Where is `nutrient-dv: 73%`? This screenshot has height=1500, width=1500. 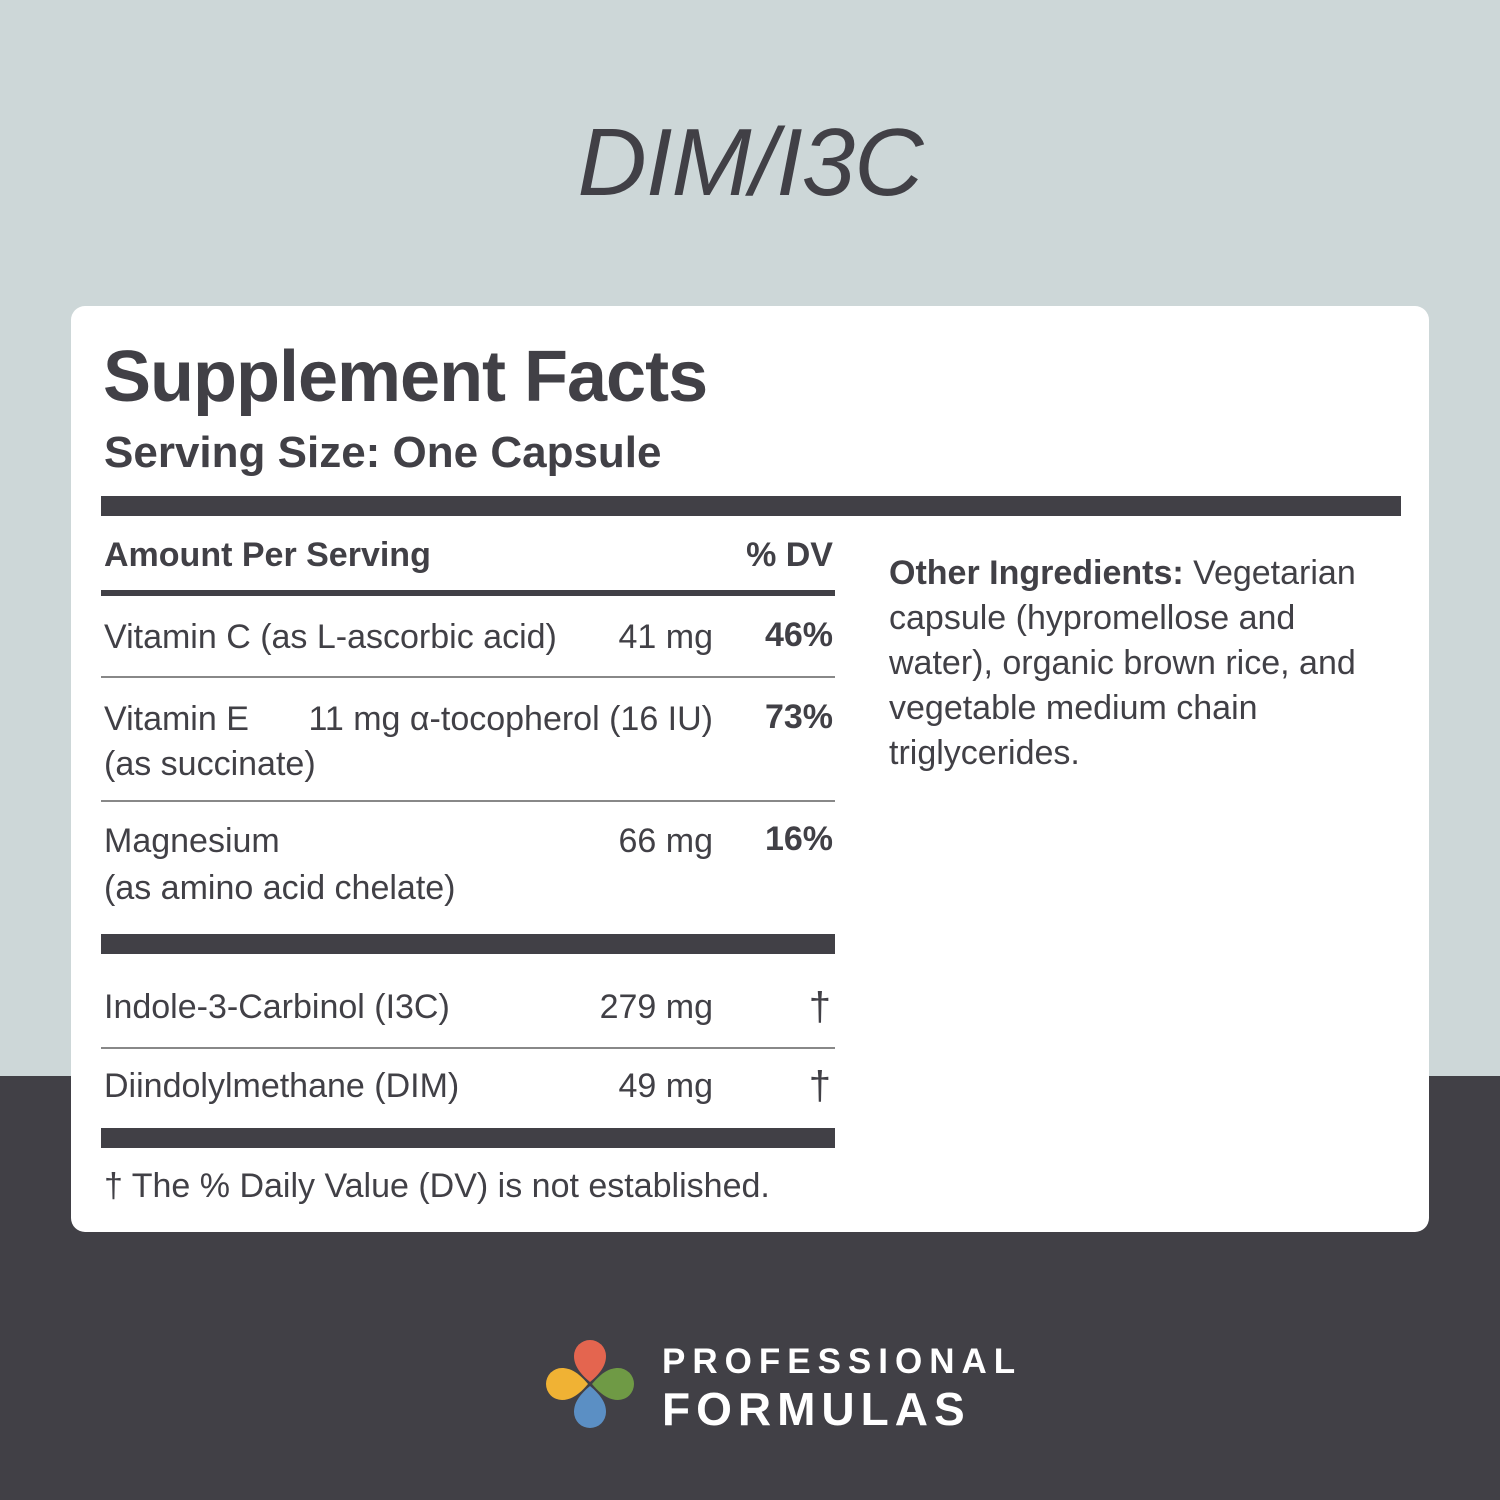 nutrient-dv: 73% is located at coordinates (798, 717).